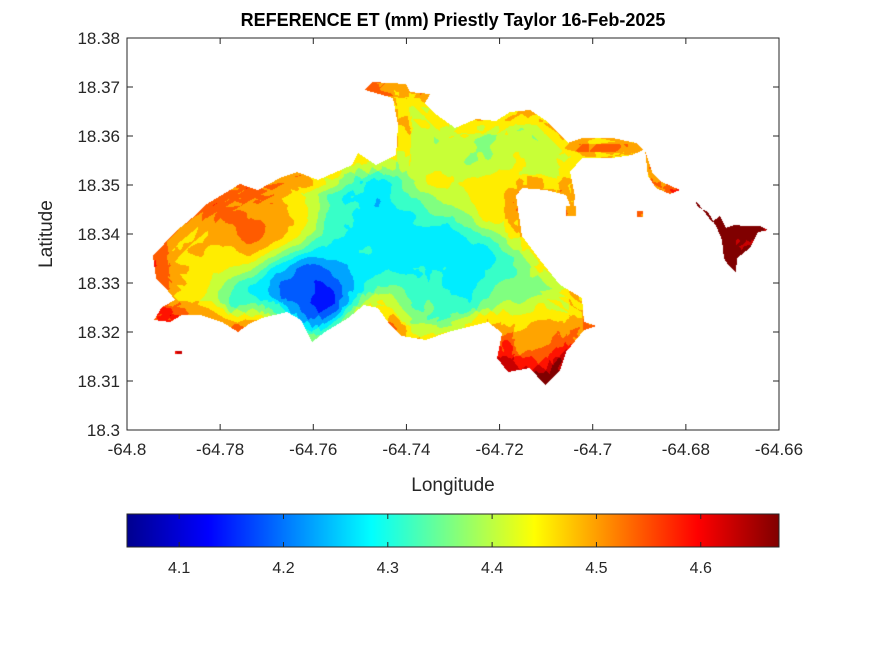 The height and width of the screenshot is (656, 875). Describe the element at coordinates (127, 449) in the screenshot. I see `x-tick-label: -64.8` at that location.